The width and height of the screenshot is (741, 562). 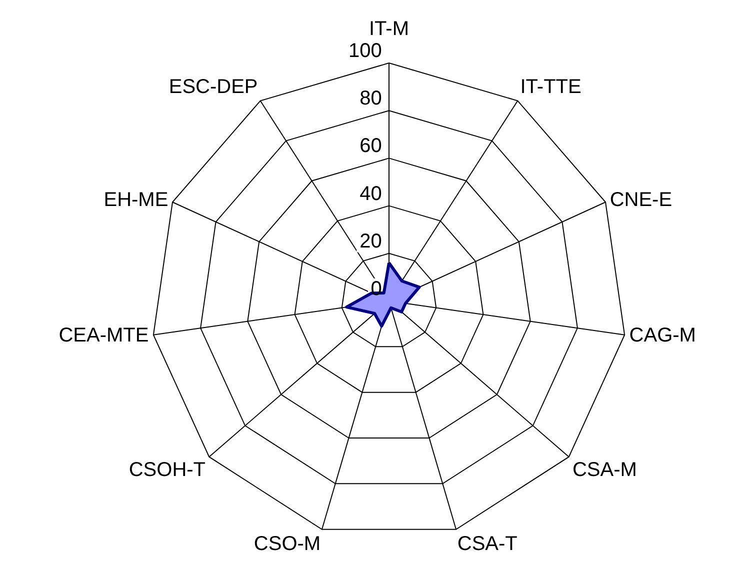 I want to click on spoke-label: CNE-E, so click(x=641, y=200).